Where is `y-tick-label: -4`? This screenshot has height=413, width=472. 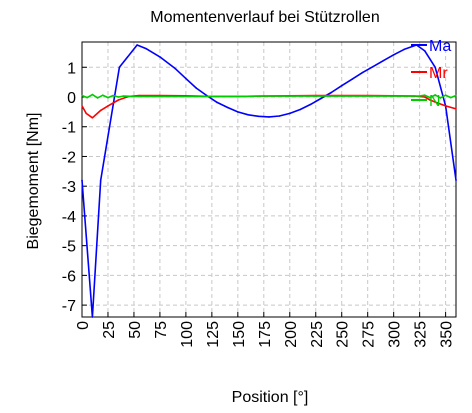
y-tick-label: -4 is located at coordinates (69, 217).